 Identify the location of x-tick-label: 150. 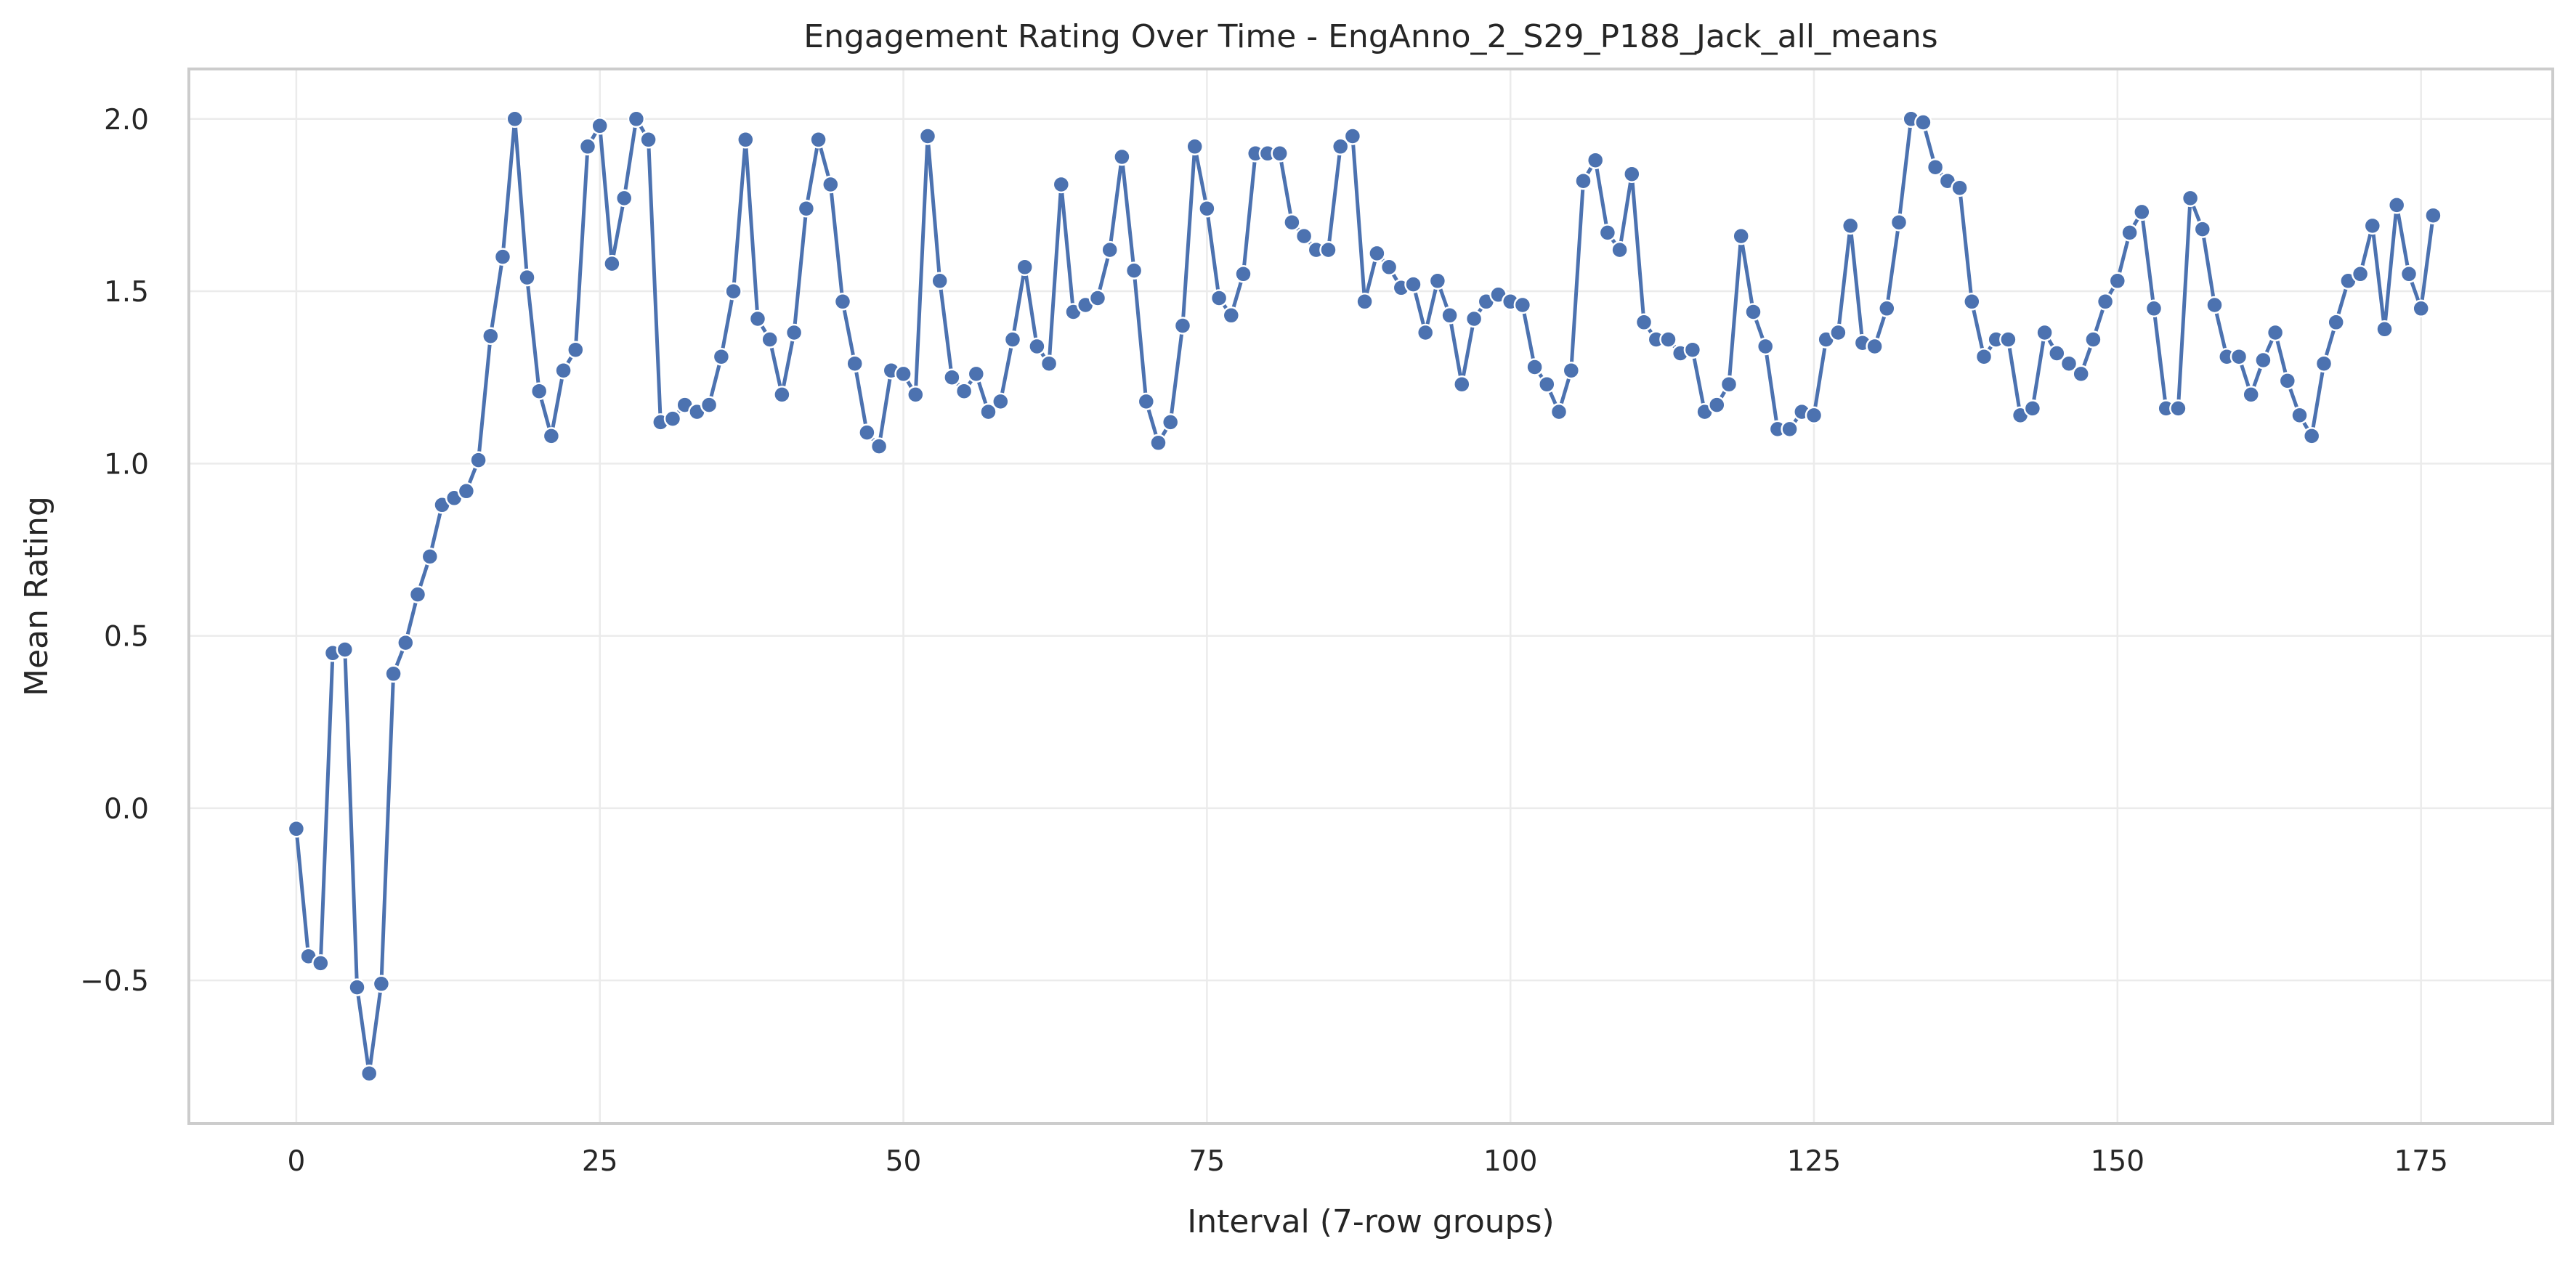
(2117, 1161).